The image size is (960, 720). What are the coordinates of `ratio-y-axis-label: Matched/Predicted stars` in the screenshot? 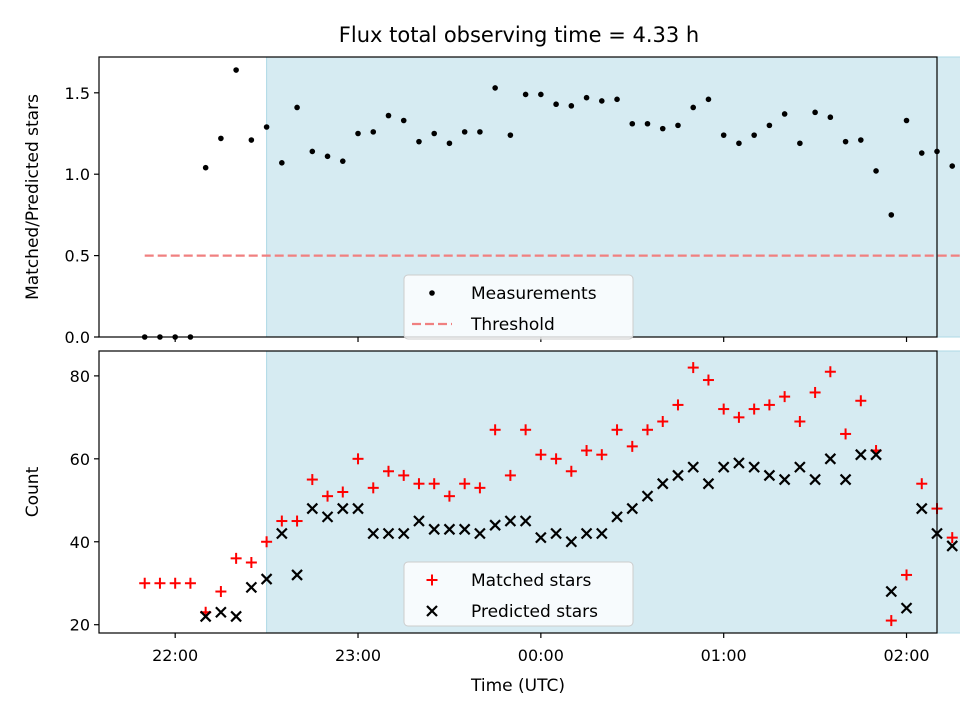 It's located at (33, 197).